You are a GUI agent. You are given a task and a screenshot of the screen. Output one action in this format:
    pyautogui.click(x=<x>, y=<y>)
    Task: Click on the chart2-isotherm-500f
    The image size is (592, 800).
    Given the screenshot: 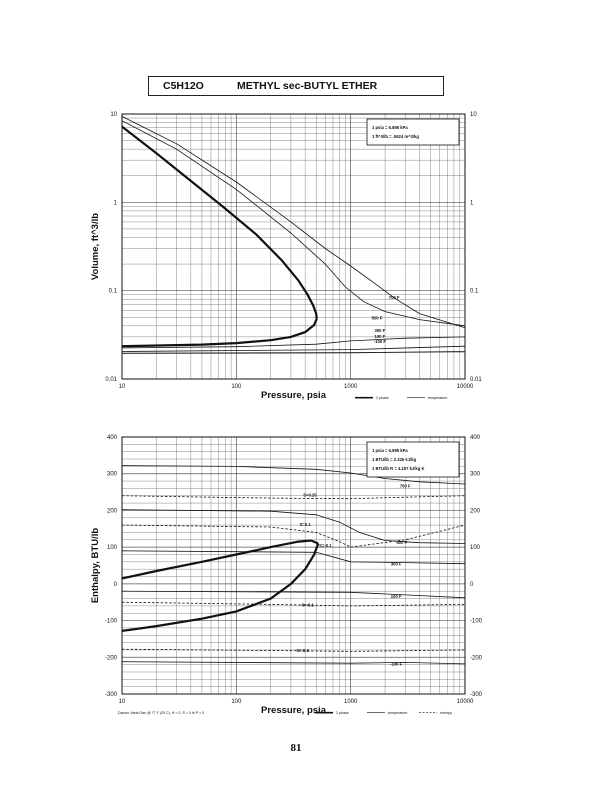 What is the action you would take?
    pyautogui.click(x=293, y=526)
    